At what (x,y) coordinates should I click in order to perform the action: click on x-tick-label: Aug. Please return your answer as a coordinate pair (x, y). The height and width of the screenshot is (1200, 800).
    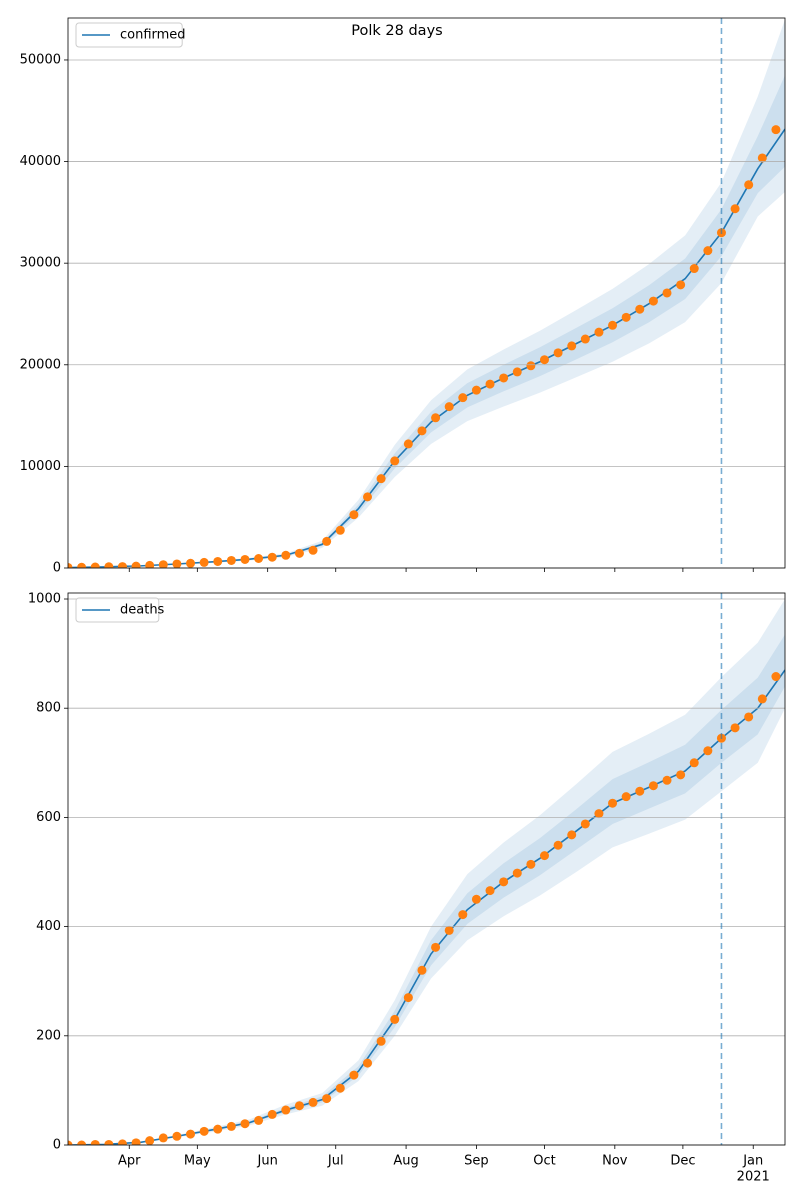
    Looking at the image, I should click on (405, 1161).